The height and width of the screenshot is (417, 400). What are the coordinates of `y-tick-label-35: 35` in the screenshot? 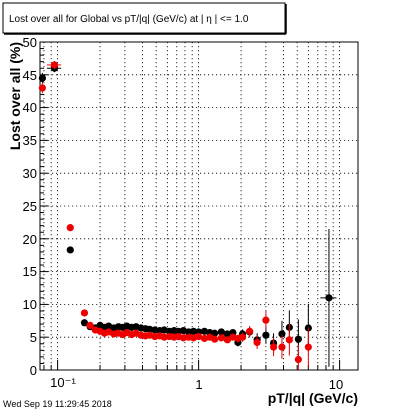 It's located at (30, 140).